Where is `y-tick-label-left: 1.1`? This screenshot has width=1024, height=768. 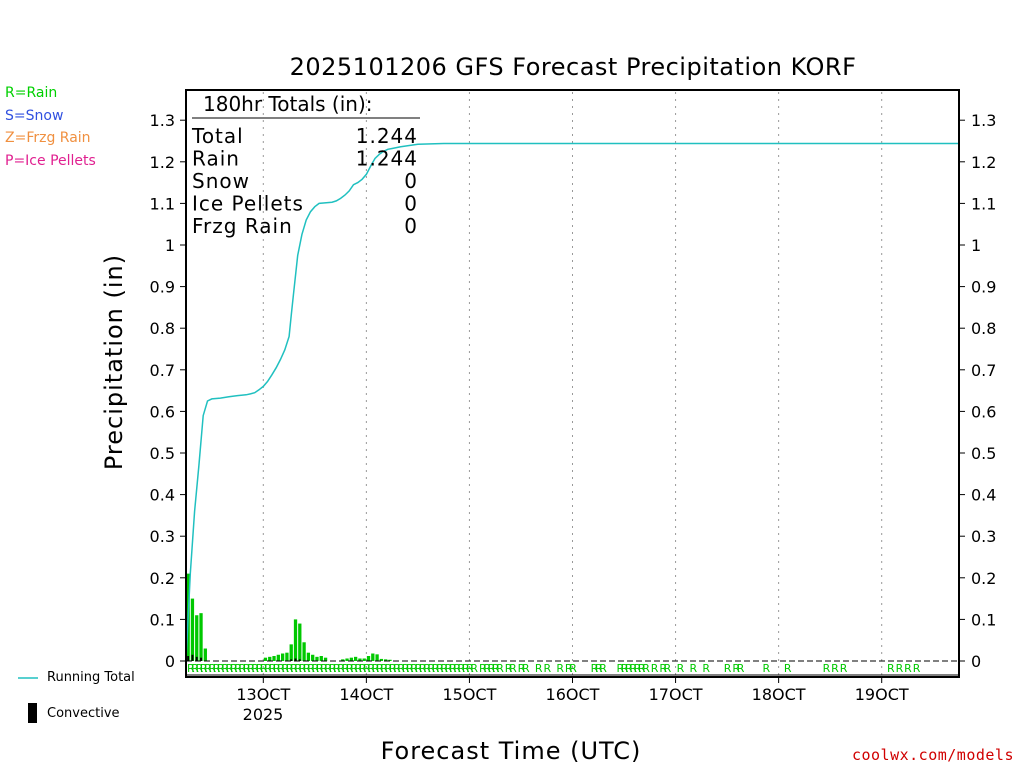 y-tick-label-left: 1.1 is located at coordinates (162, 203).